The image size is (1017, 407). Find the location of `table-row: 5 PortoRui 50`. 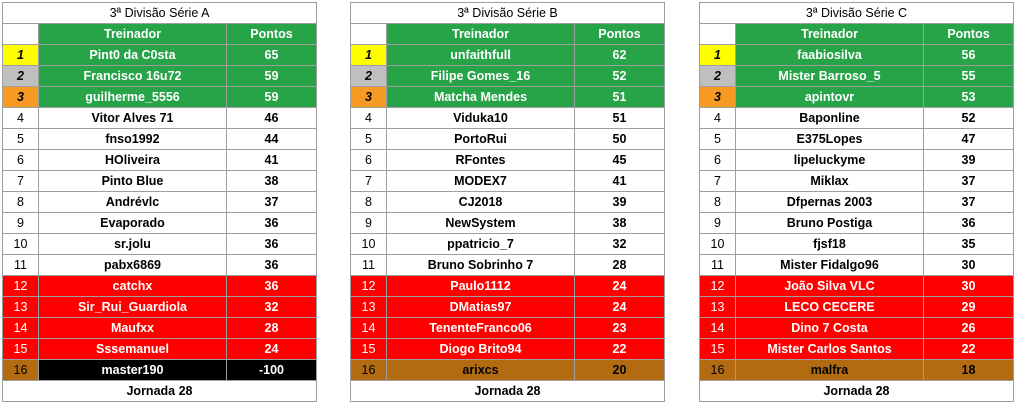

table-row: 5 PortoRui 50 is located at coordinates (508, 139).